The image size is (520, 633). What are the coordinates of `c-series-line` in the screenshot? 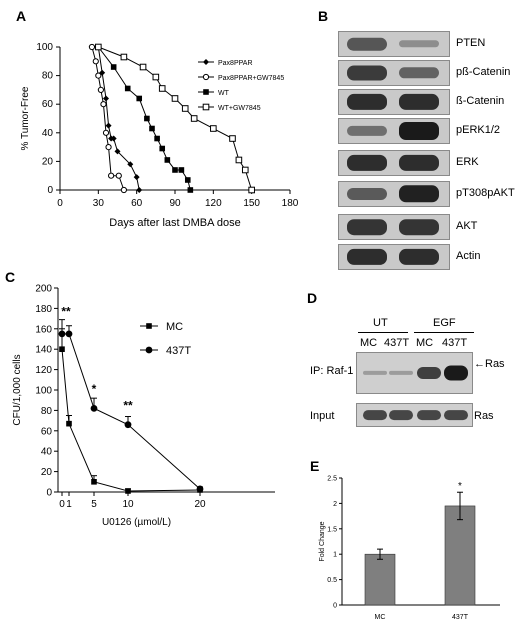 It's located at (131, 420).